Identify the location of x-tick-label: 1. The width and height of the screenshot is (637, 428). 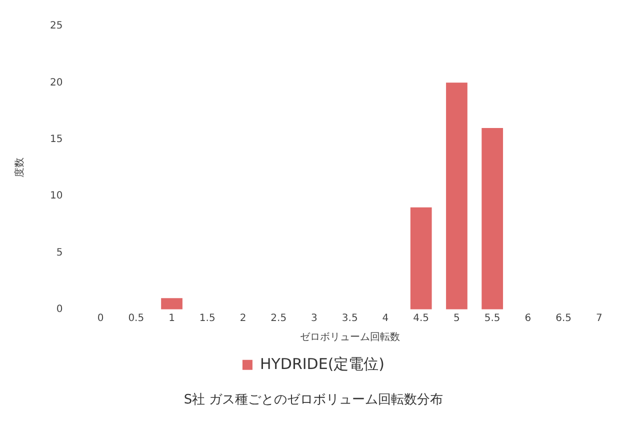
(171, 318).